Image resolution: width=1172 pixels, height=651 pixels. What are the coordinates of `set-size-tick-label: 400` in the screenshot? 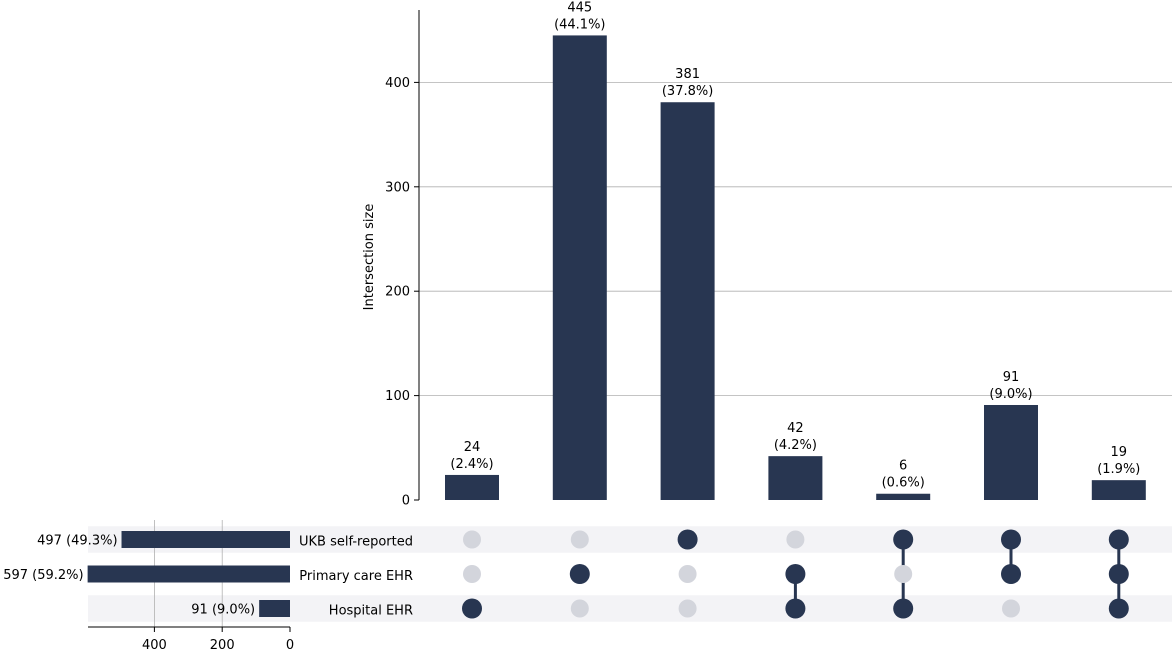 It's located at (154, 644).